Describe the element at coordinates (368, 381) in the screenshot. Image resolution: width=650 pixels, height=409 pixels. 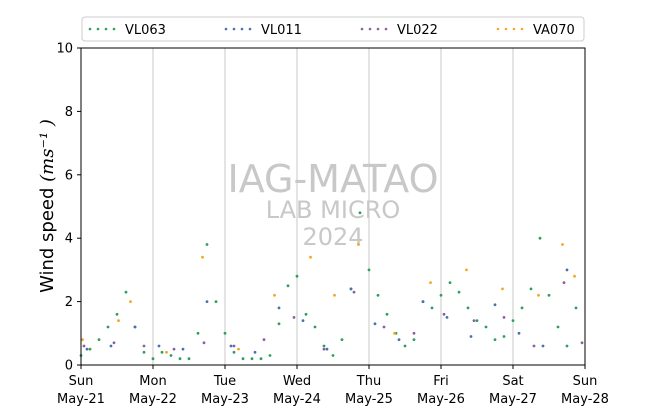
I see `x-tick-day: Thu` at that location.